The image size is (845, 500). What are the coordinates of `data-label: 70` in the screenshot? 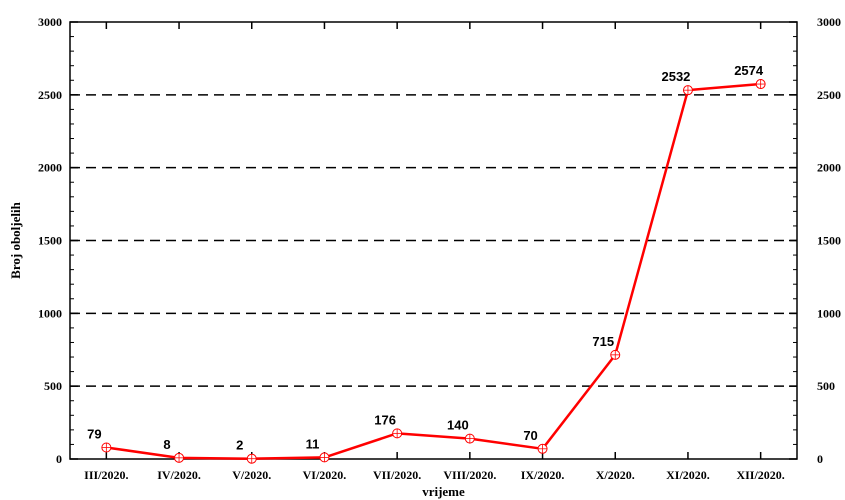 It's located at (530, 435).